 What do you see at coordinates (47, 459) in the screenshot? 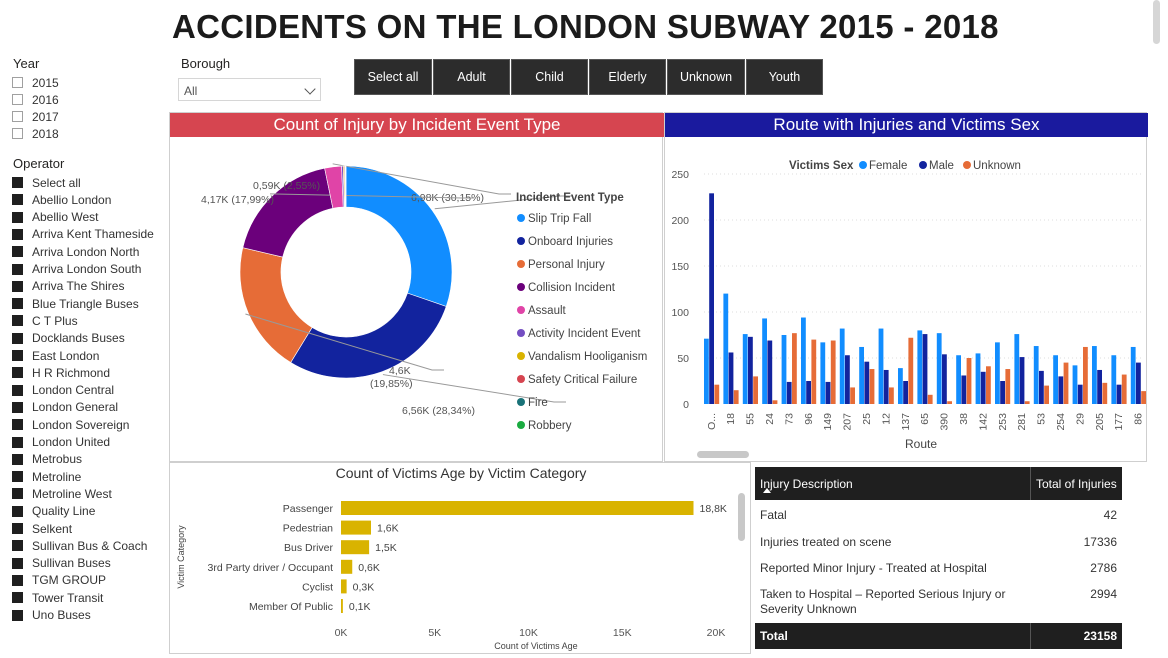
I see `operator-option: Metrobus` at bounding box center [47, 459].